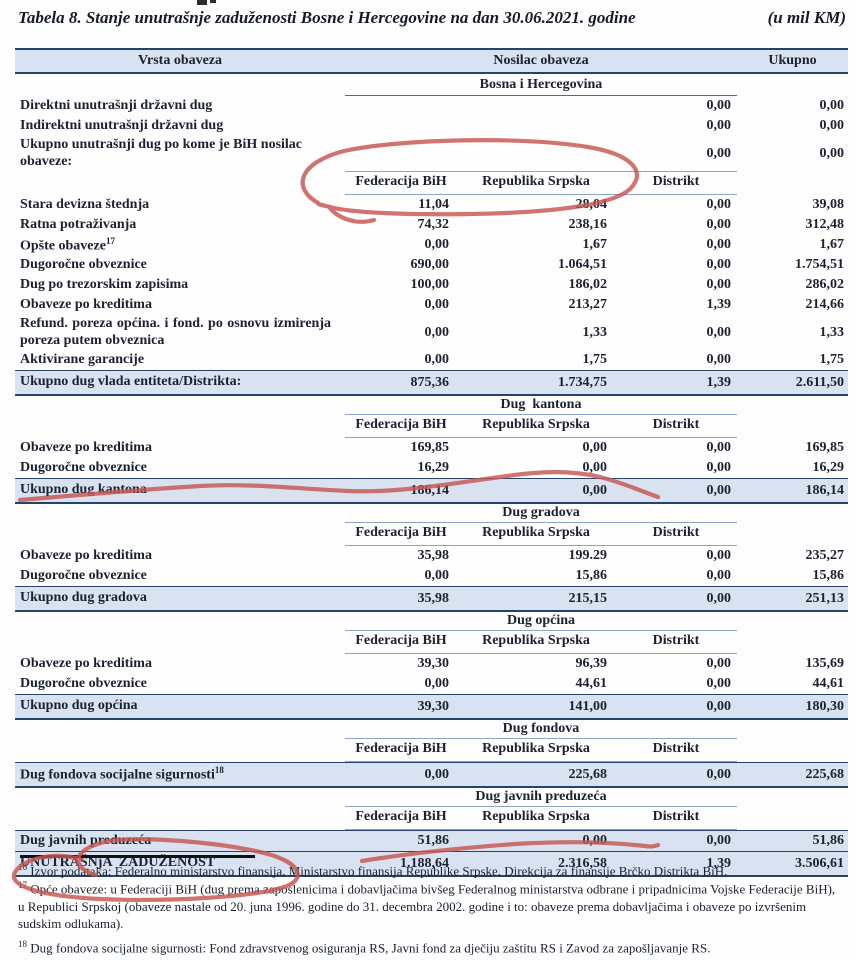  What do you see at coordinates (595, 244) in the screenshot?
I see `cell-republika-srpska: 1,67` at bounding box center [595, 244].